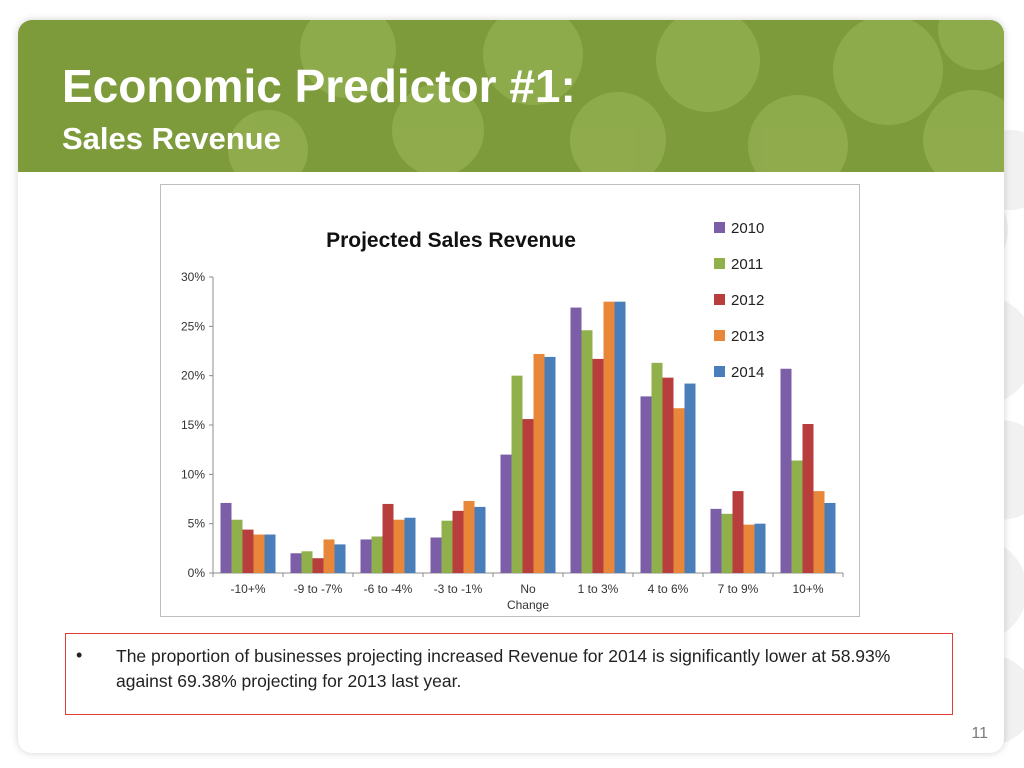 Image resolution: width=1024 pixels, height=768 pixels. What do you see at coordinates (197, 524) in the screenshot?
I see `y-tick-label: 5%` at bounding box center [197, 524].